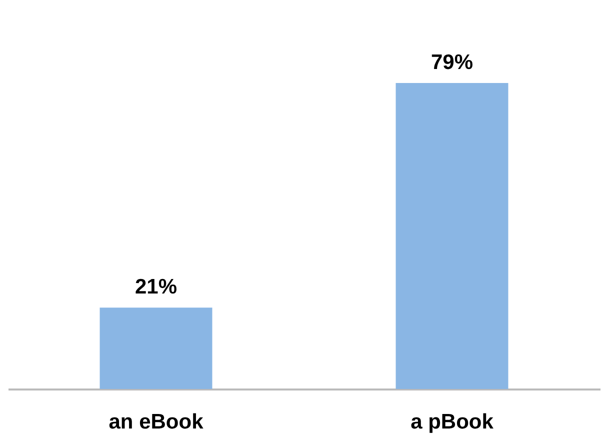 The width and height of the screenshot is (608, 437). Describe the element at coordinates (156, 287) in the screenshot. I see `data-label: 21%` at that location.